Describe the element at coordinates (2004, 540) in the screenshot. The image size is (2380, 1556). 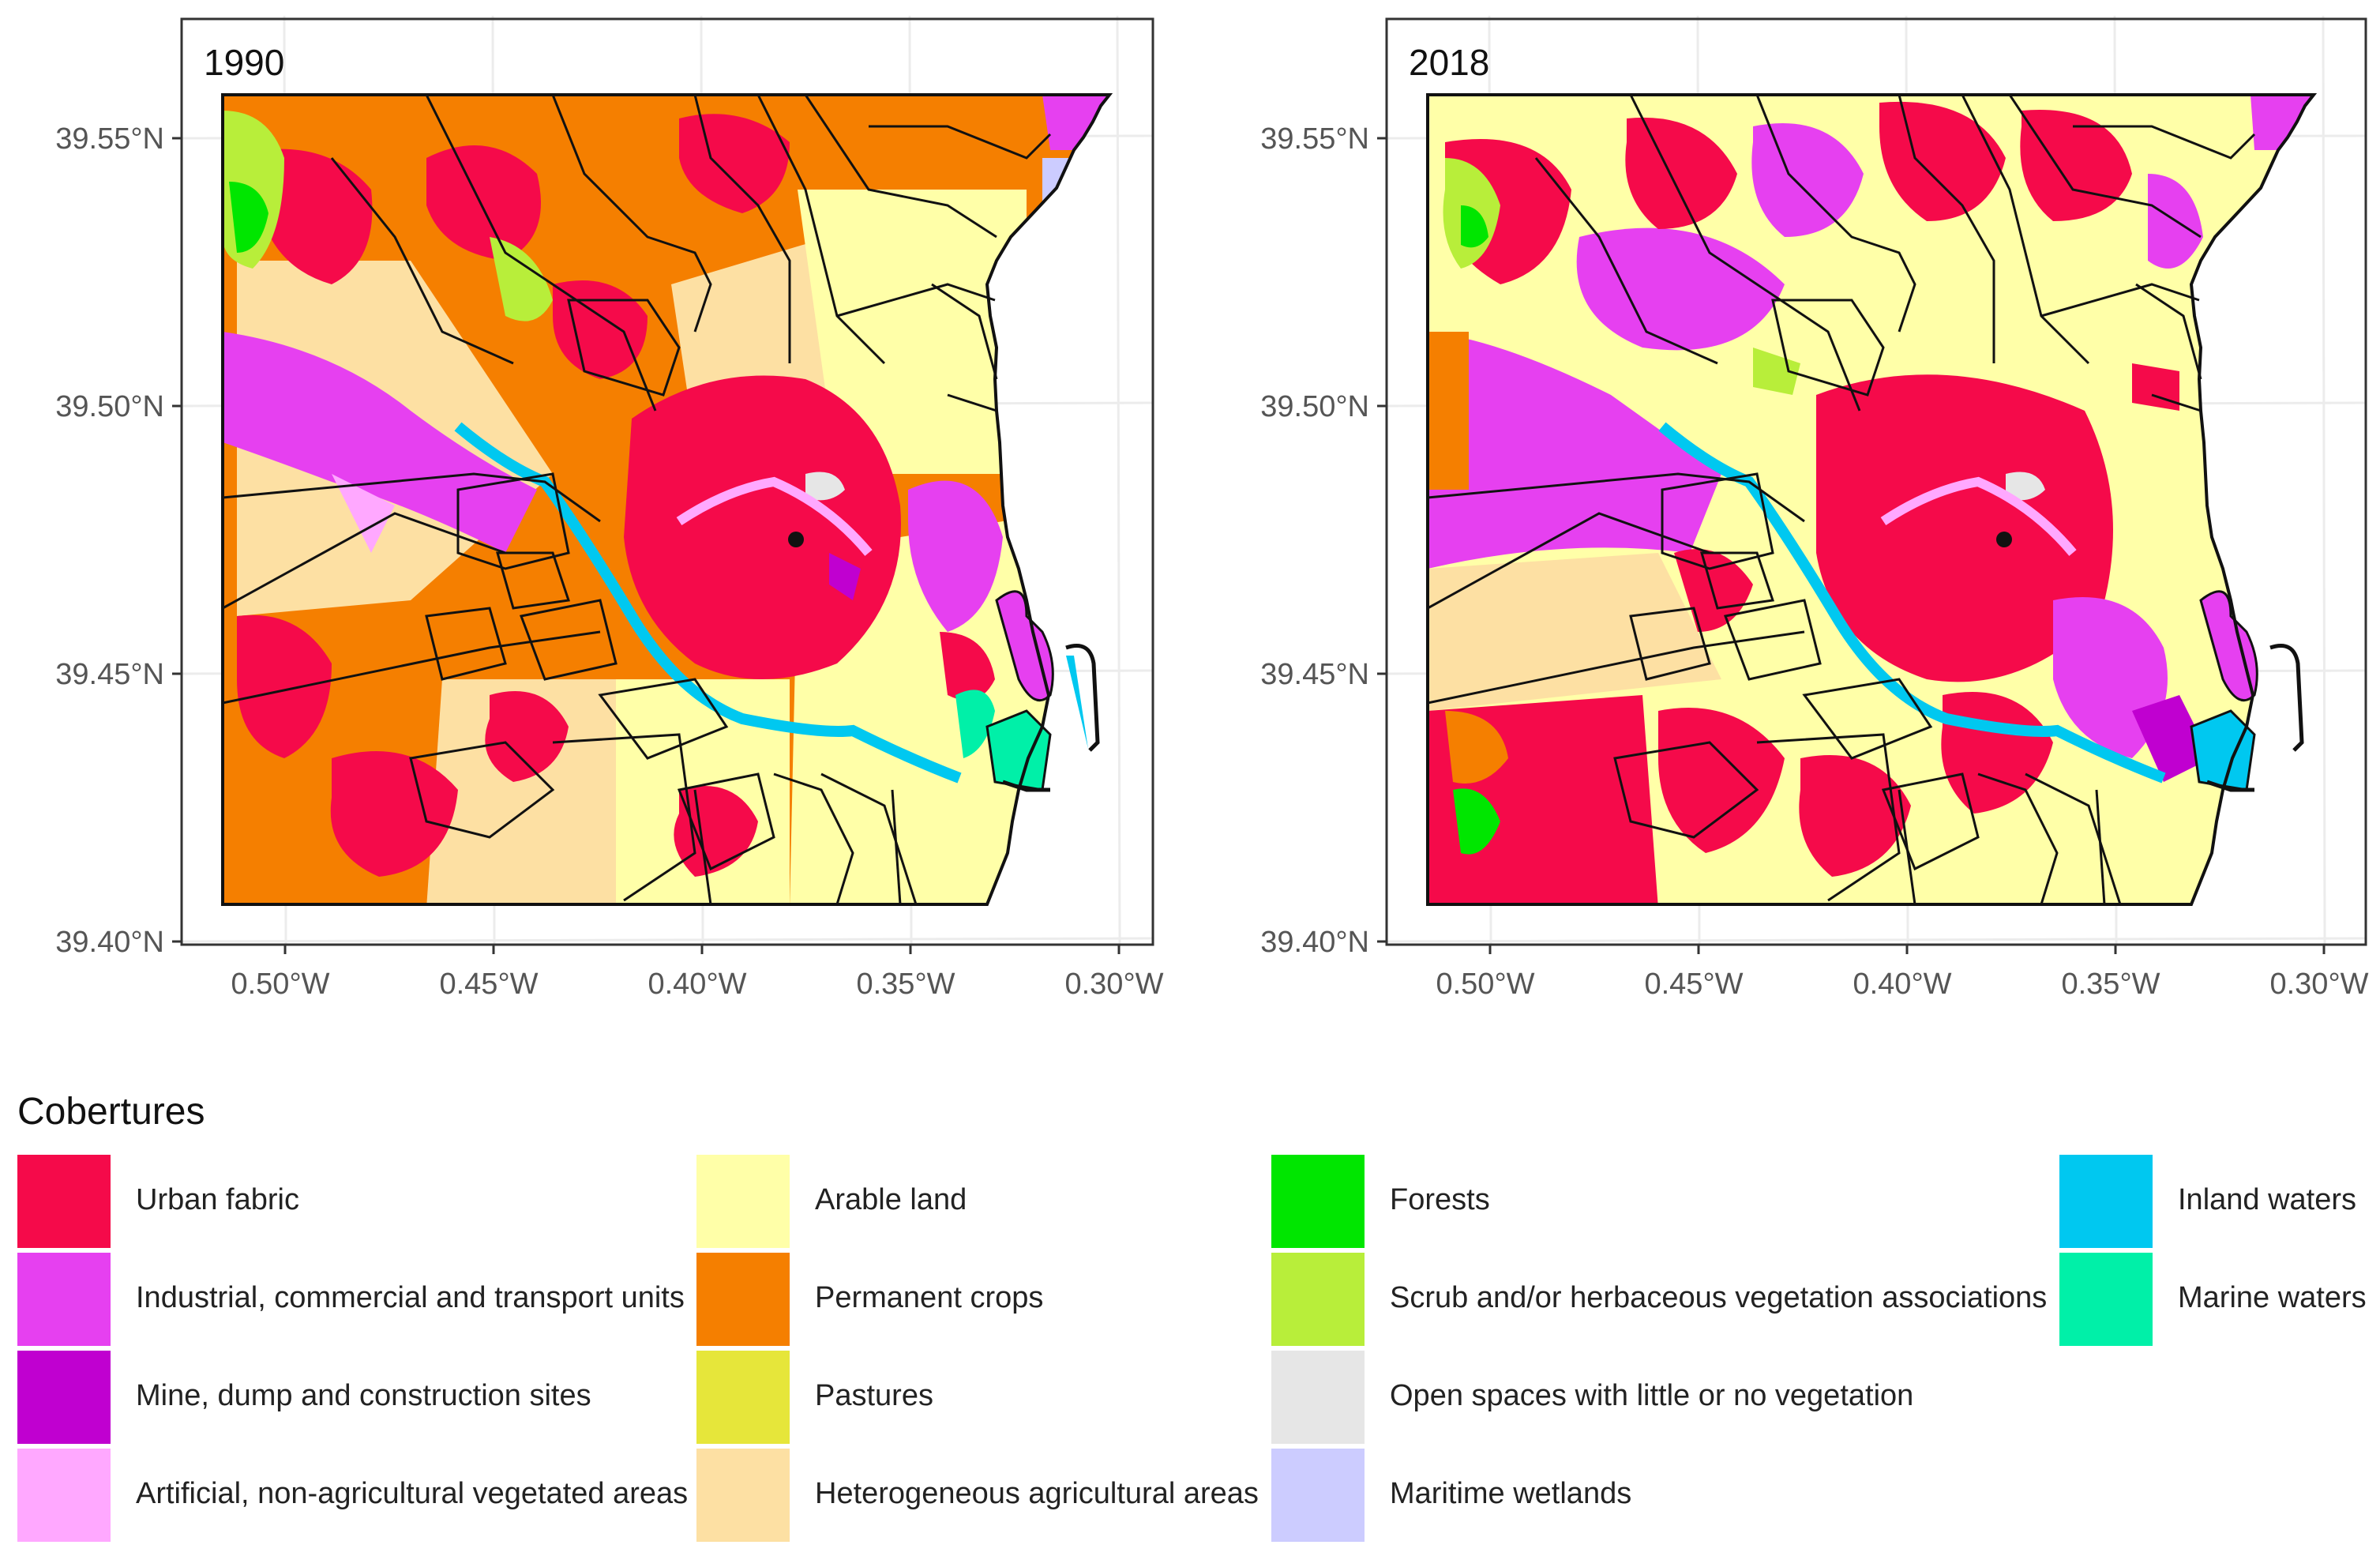
I see `city-centre-marker-2018` at that location.